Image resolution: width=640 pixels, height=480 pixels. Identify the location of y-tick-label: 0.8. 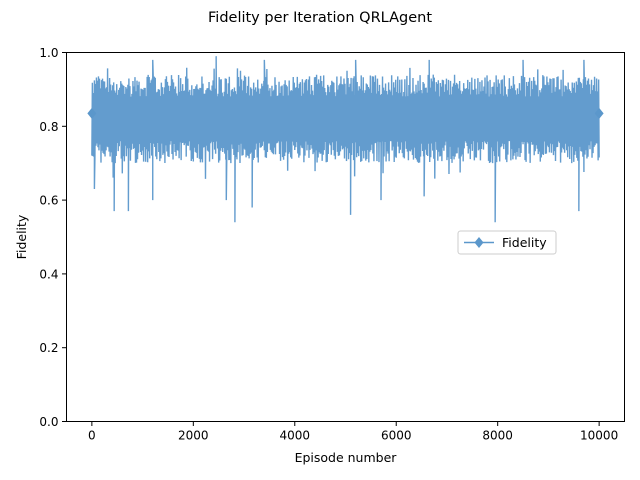
(48, 127).